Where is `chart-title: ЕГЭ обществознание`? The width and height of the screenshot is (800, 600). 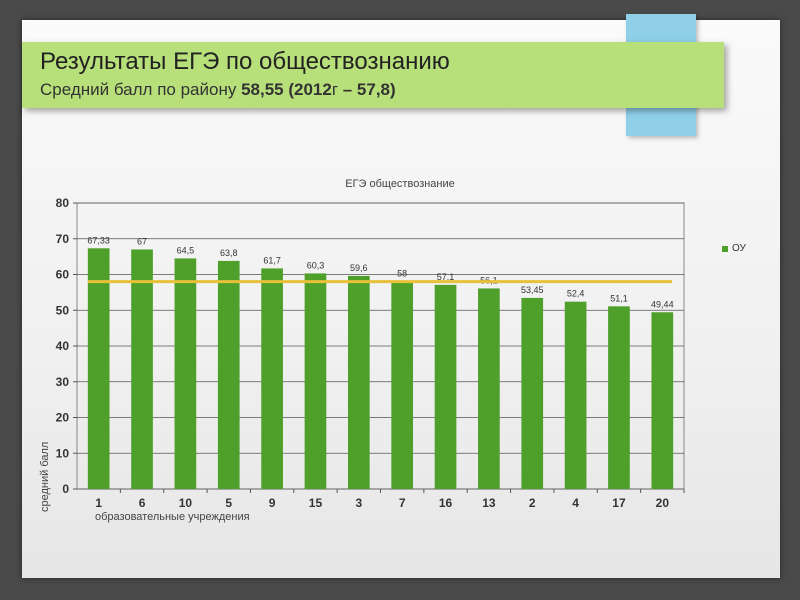 chart-title: ЕГЭ обществознание is located at coordinates (400, 184).